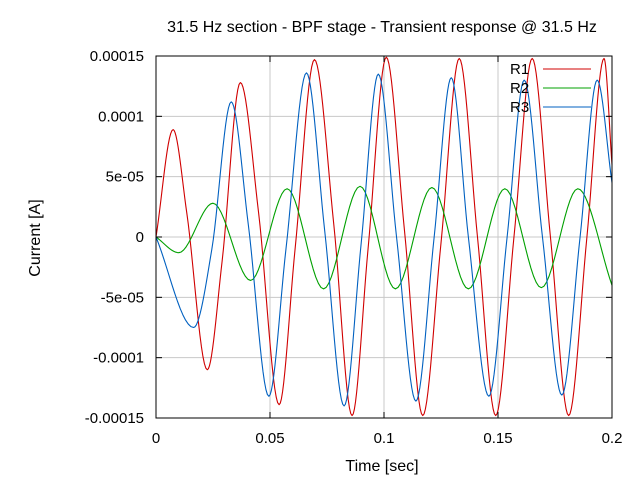  What do you see at coordinates (156, 438) in the screenshot?
I see `x-tick-label: 0` at bounding box center [156, 438].